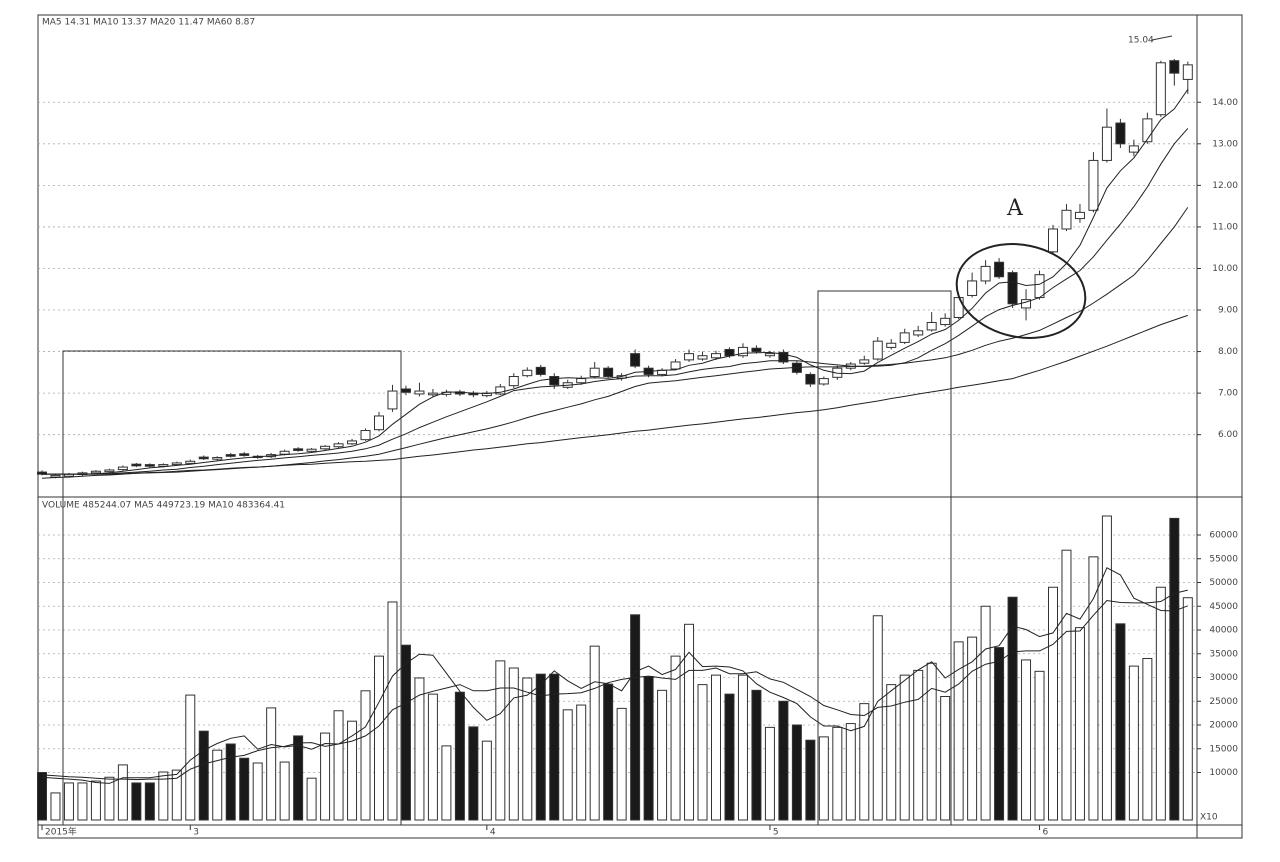 This screenshot has width=1280, height=862. Describe the element at coordinates (1209, 818) in the screenshot. I see `scale-label: X10` at that location.